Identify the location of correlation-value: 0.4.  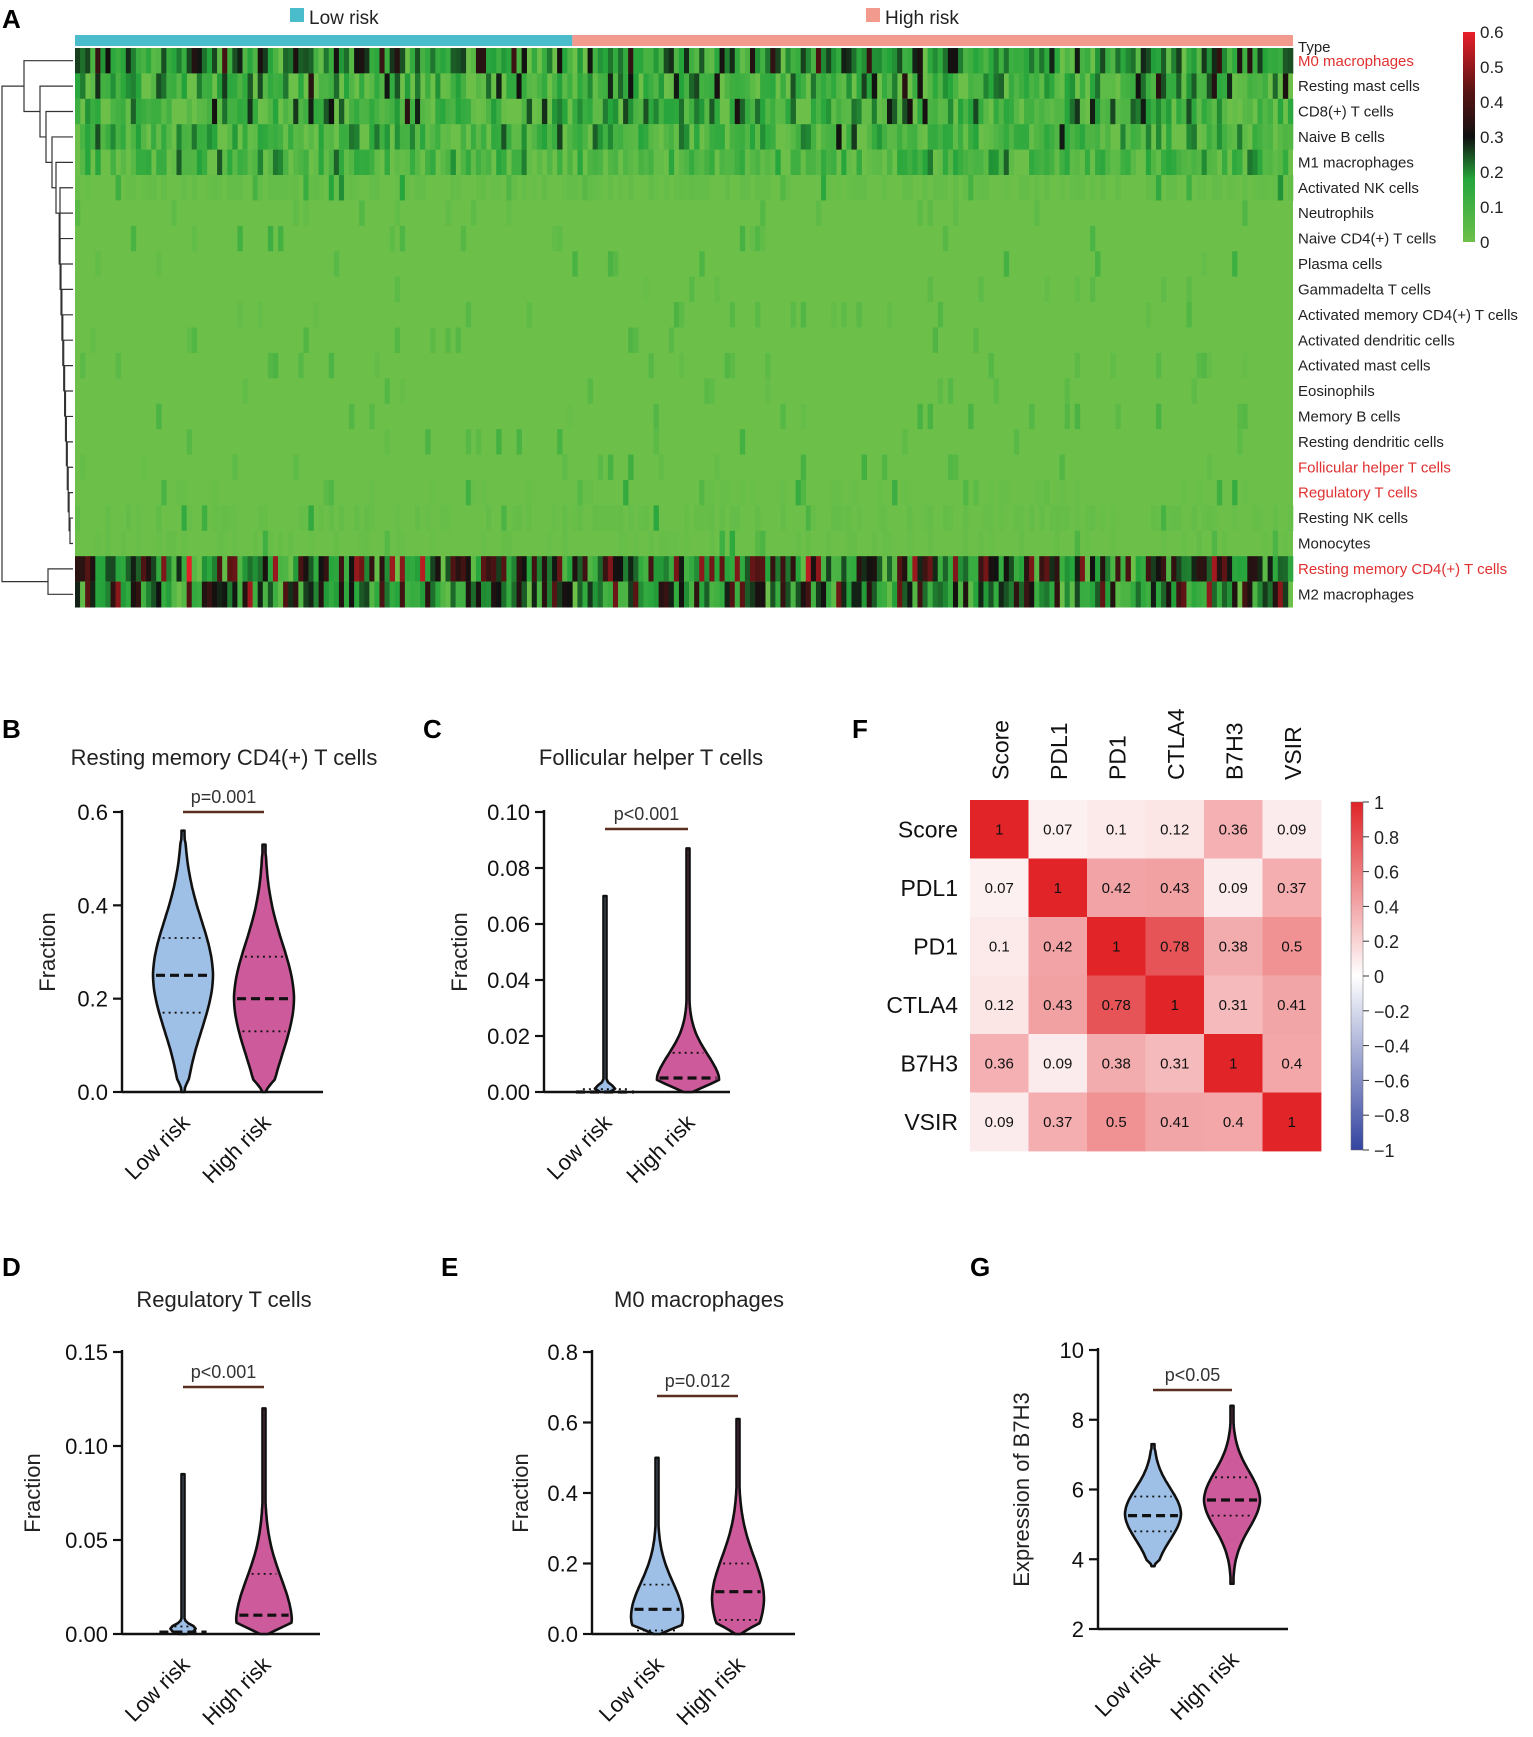
(1291, 1063).